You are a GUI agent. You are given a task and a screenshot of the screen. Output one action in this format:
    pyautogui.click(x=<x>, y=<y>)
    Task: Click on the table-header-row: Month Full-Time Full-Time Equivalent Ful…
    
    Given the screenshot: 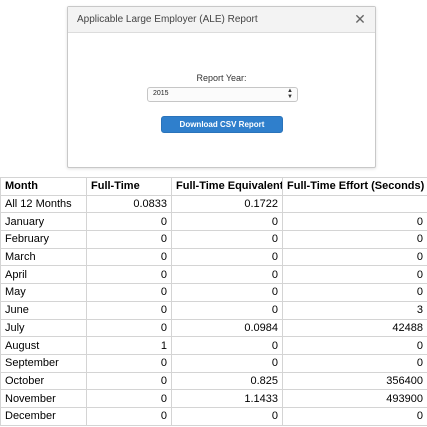 What is the action you would take?
    pyautogui.click(x=213, y=186)
    